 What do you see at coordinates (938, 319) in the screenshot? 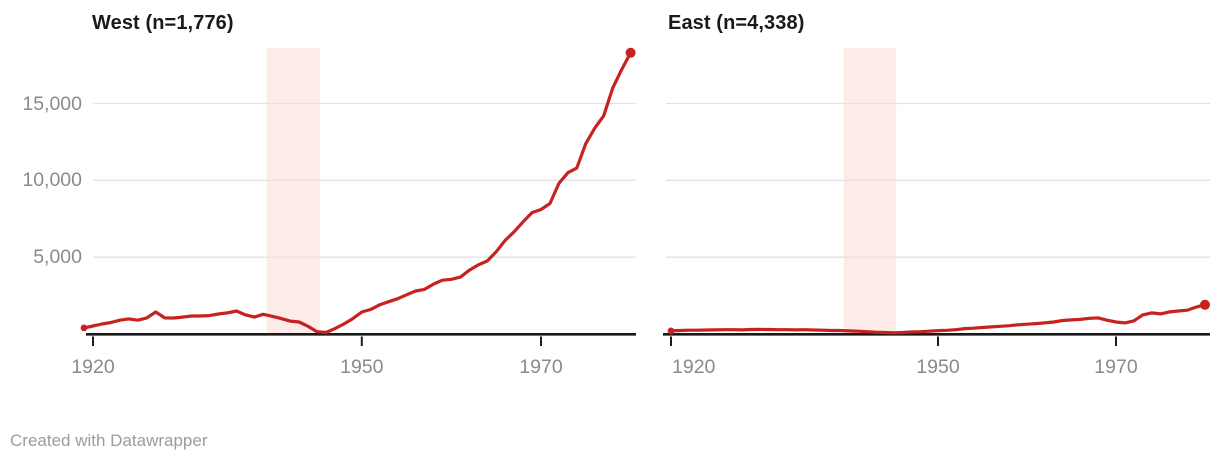
I see `series-line` at bounding box center [938, 319].